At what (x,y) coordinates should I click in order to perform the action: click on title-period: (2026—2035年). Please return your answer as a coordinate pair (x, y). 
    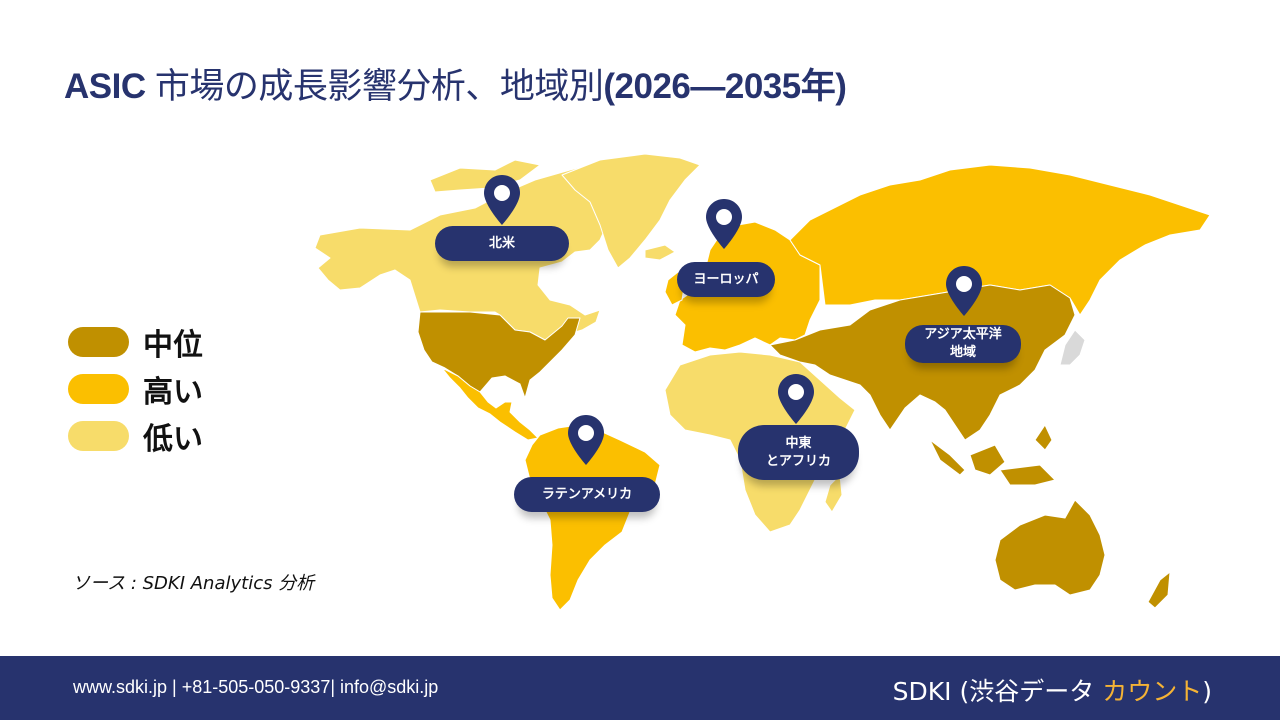
    Looking at the image, I should click on (725, 86).